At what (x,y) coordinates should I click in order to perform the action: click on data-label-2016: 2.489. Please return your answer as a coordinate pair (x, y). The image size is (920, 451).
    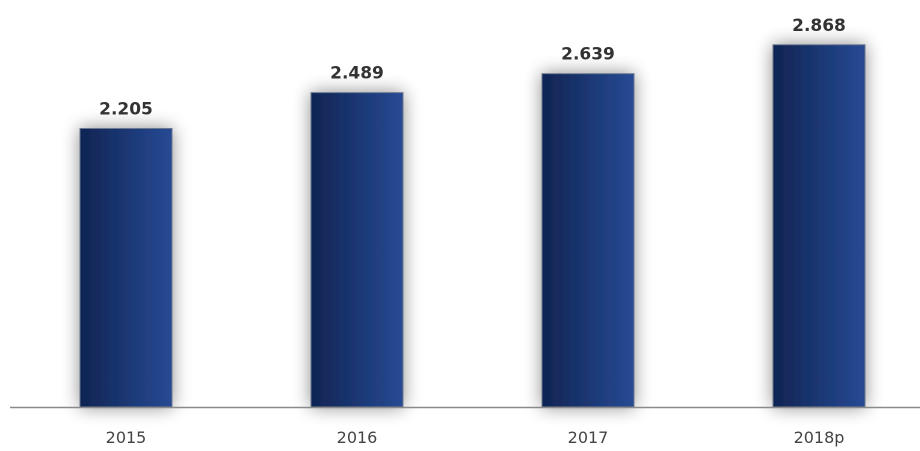
    Looking at the image, I should click on (357, 74).